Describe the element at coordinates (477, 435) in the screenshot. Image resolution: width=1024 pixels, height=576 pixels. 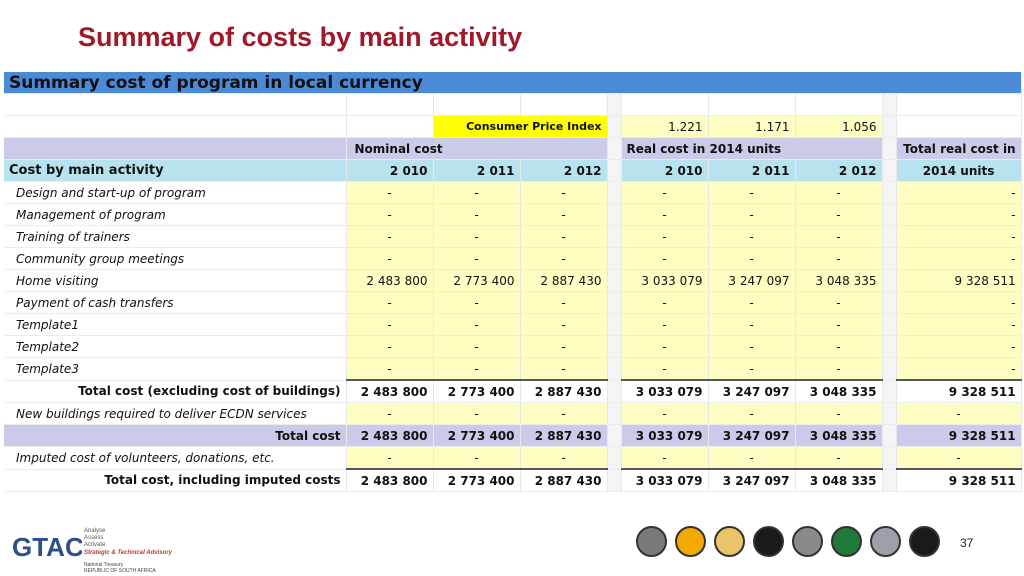
I see `total_cost-nominal-2011: 2 773 400` at that location.